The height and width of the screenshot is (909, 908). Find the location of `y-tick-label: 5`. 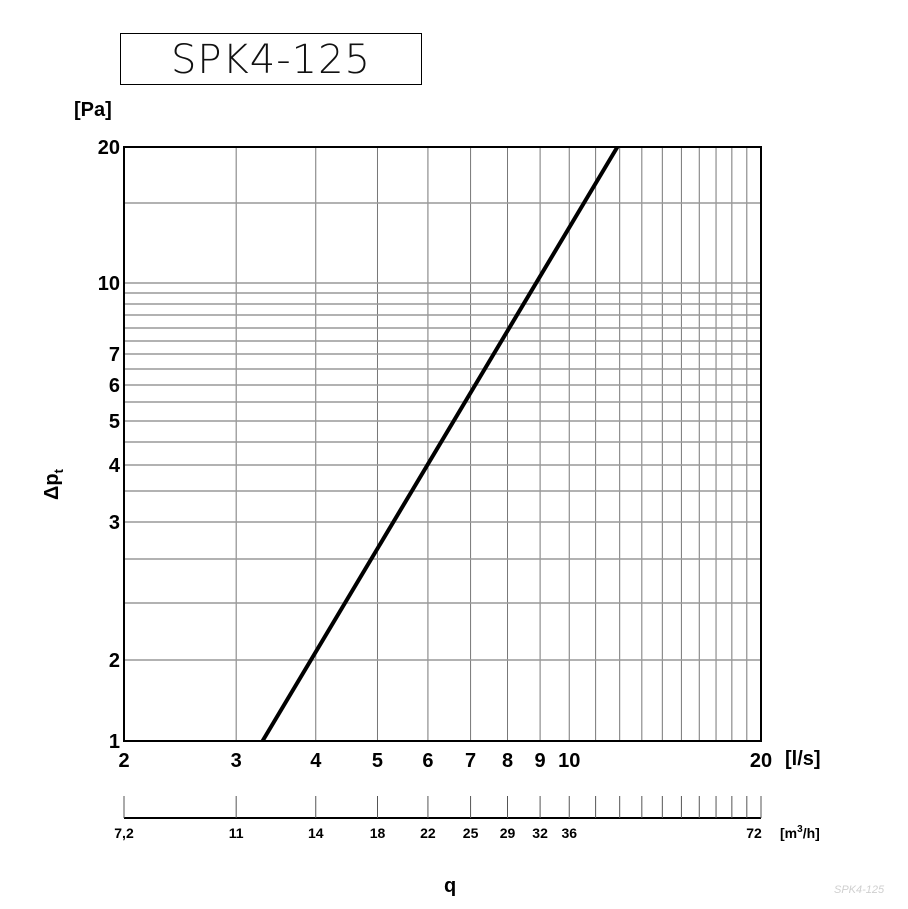

y-tick-label: 5 is located at coordinates (114, 422).